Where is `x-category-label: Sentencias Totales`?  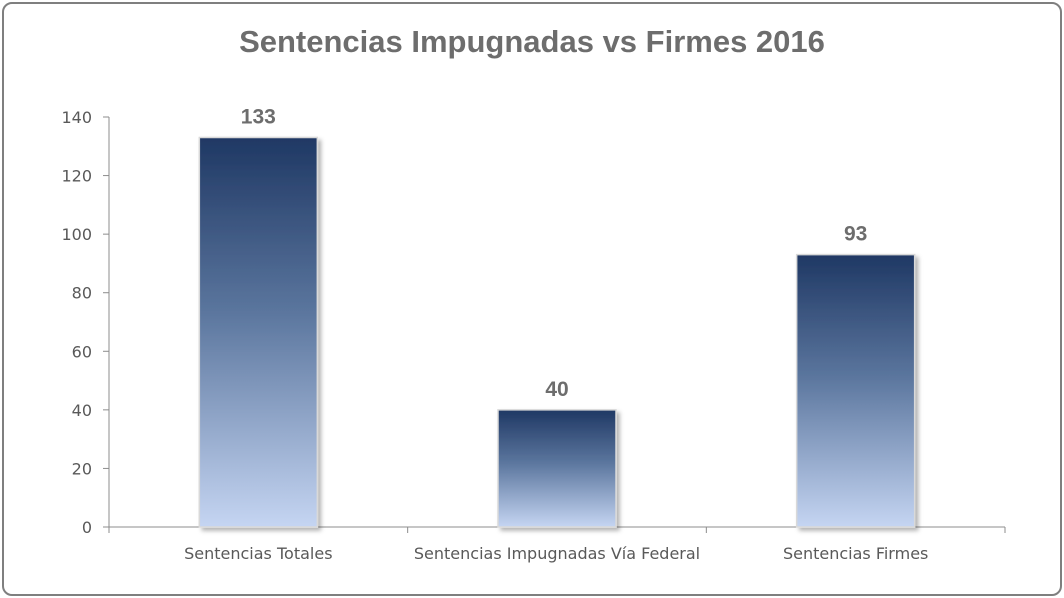 x-category-label: Sentencias Totales is located at coordinates (258, 553).